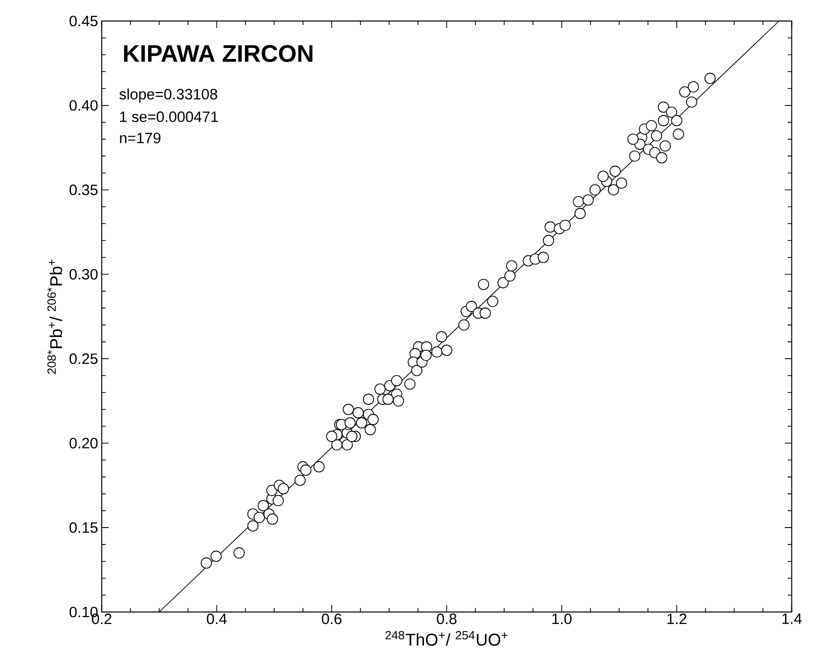 The height and width of the screenshot is (671, 814). What do you see at coordinates (84, 527) in the screenshot?
I see `y-tick-label: 0.15` at bounding box center [84, 527].